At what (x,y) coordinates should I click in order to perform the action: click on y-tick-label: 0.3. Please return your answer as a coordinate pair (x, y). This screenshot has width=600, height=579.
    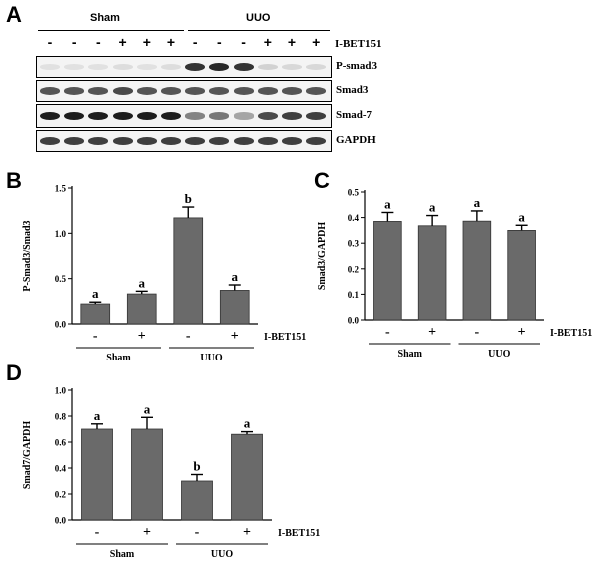
    Looking at the image, I should click on (354, 244).